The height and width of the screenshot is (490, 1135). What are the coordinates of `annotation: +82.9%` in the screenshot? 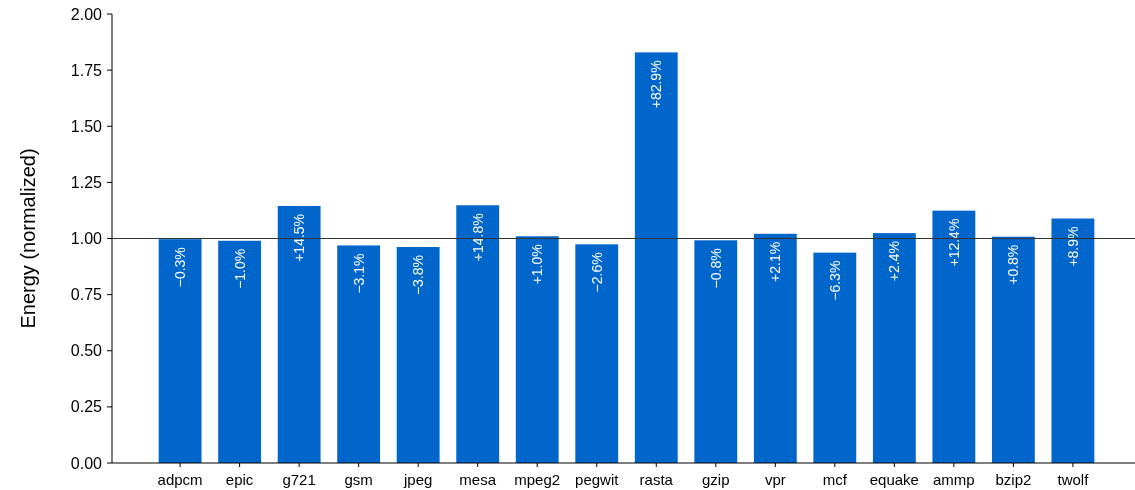 It's located at (656, 84).